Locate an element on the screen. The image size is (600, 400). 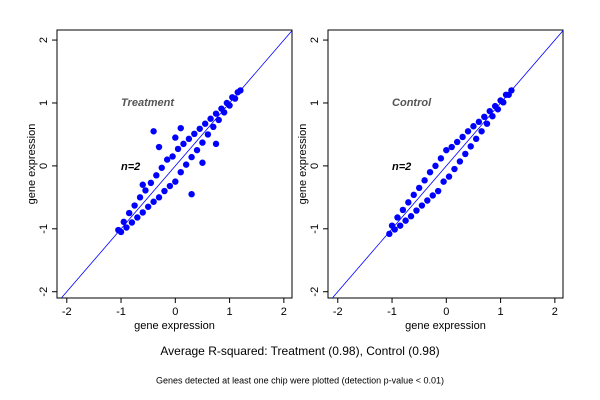
x-tick-label: -1 is located at coordinates (121, 312).